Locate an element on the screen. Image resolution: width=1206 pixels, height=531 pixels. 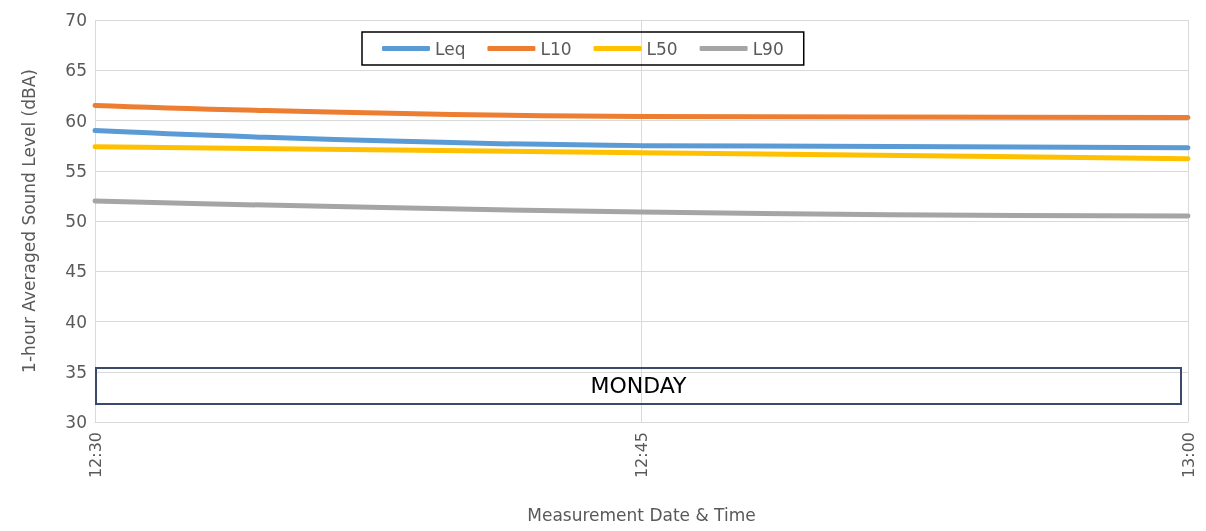
x-tick-label: 12:30 is located at coordinates (95, 455).